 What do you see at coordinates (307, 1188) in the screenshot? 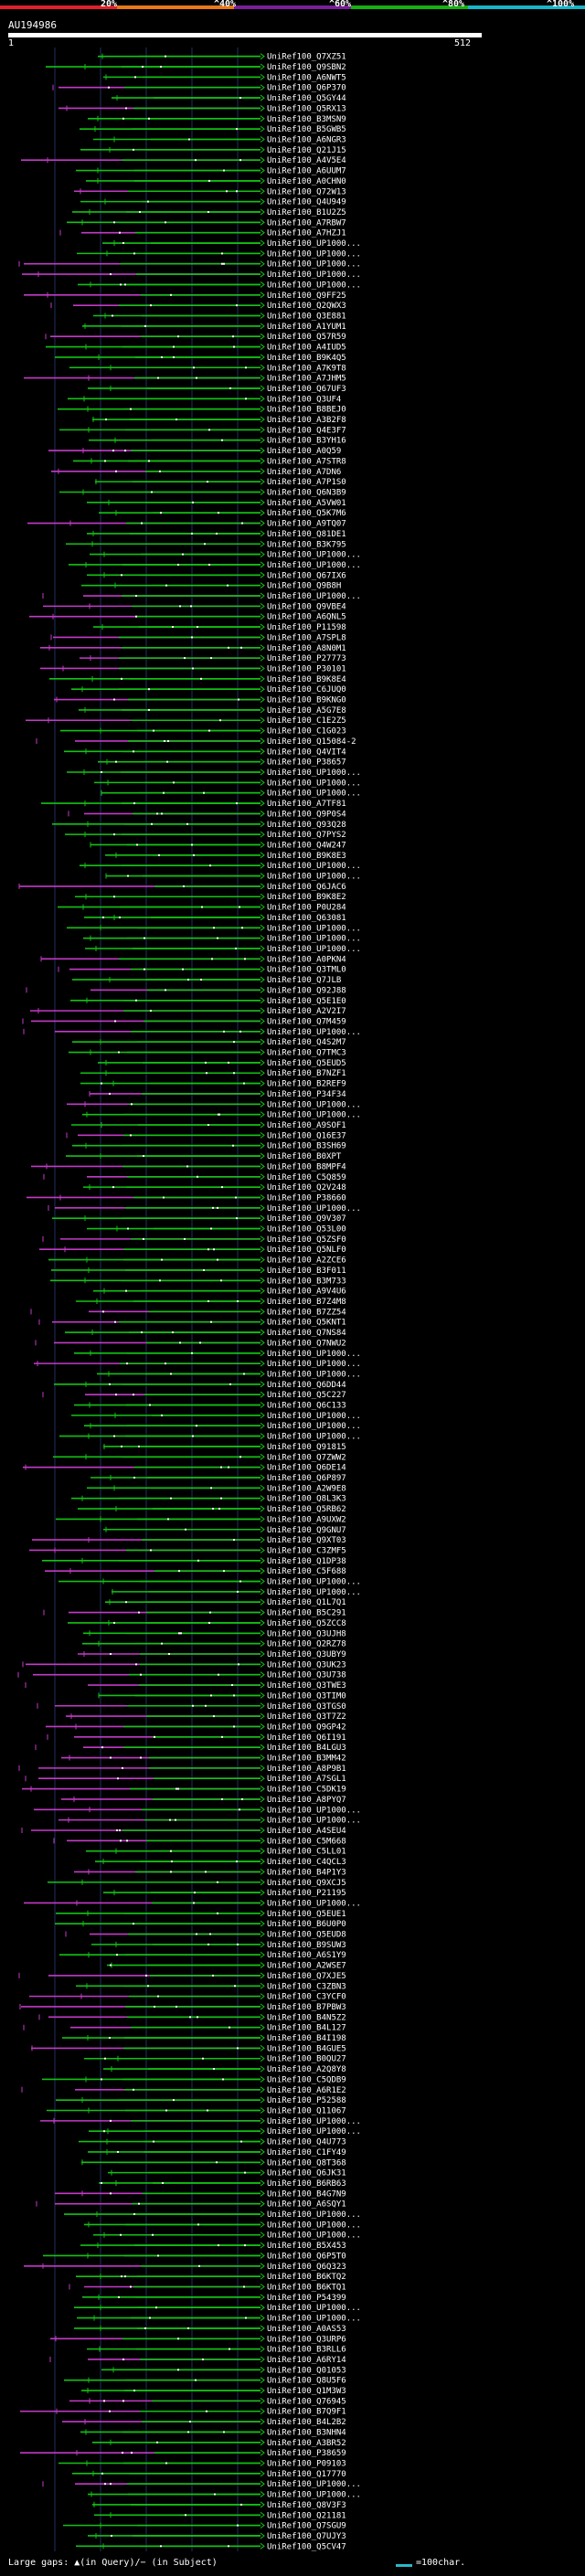
I see `hit-label: UniRef100_Q2V248` at bounding box center [307, 1188].